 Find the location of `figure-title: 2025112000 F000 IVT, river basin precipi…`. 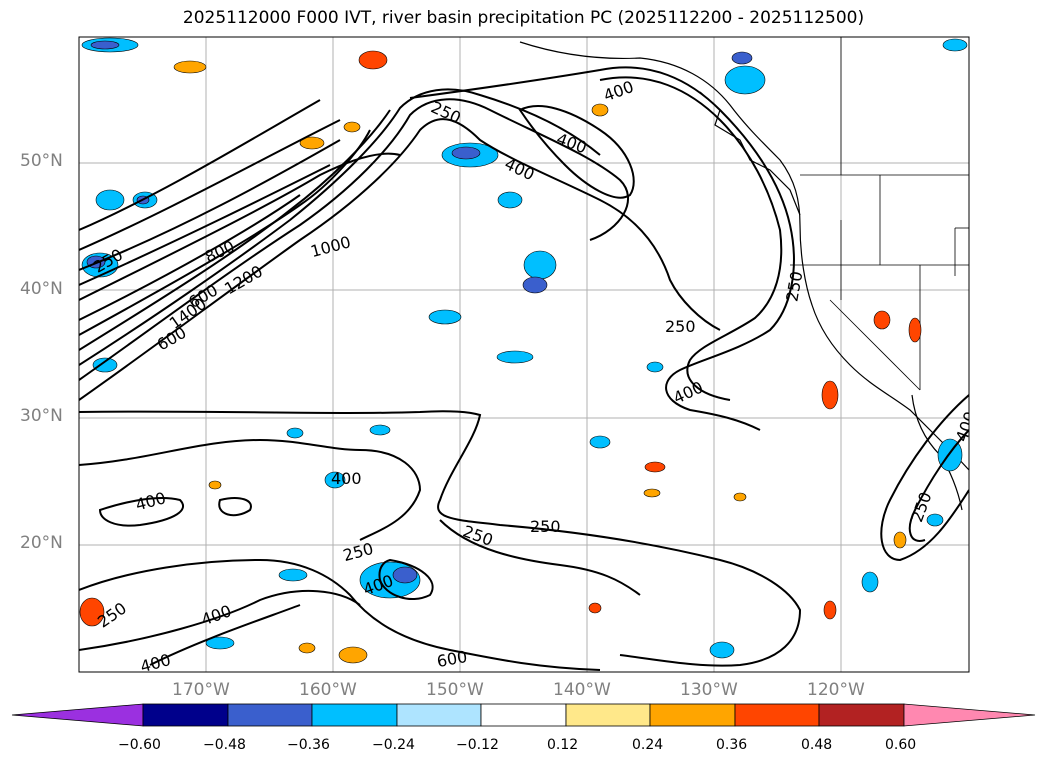

figure-title: 2025112000 F000 IVT, river basin precipi… is located at coordinates (523, 18).